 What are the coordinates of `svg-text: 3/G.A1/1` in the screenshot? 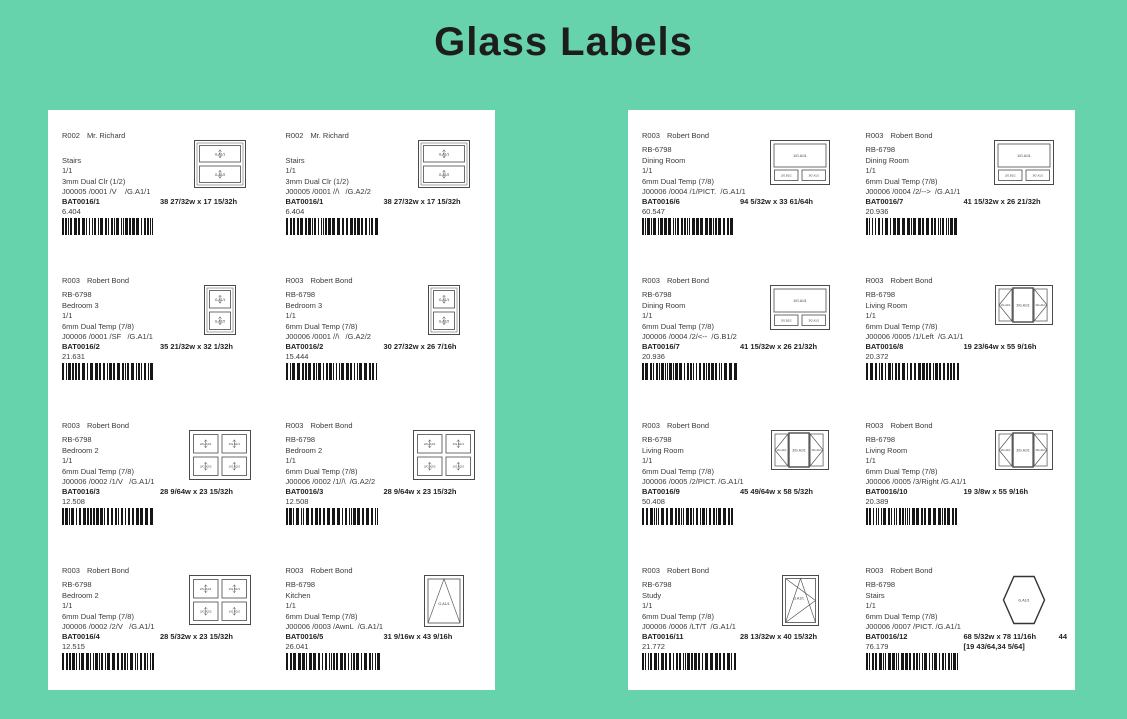 It's located at (813, 320).